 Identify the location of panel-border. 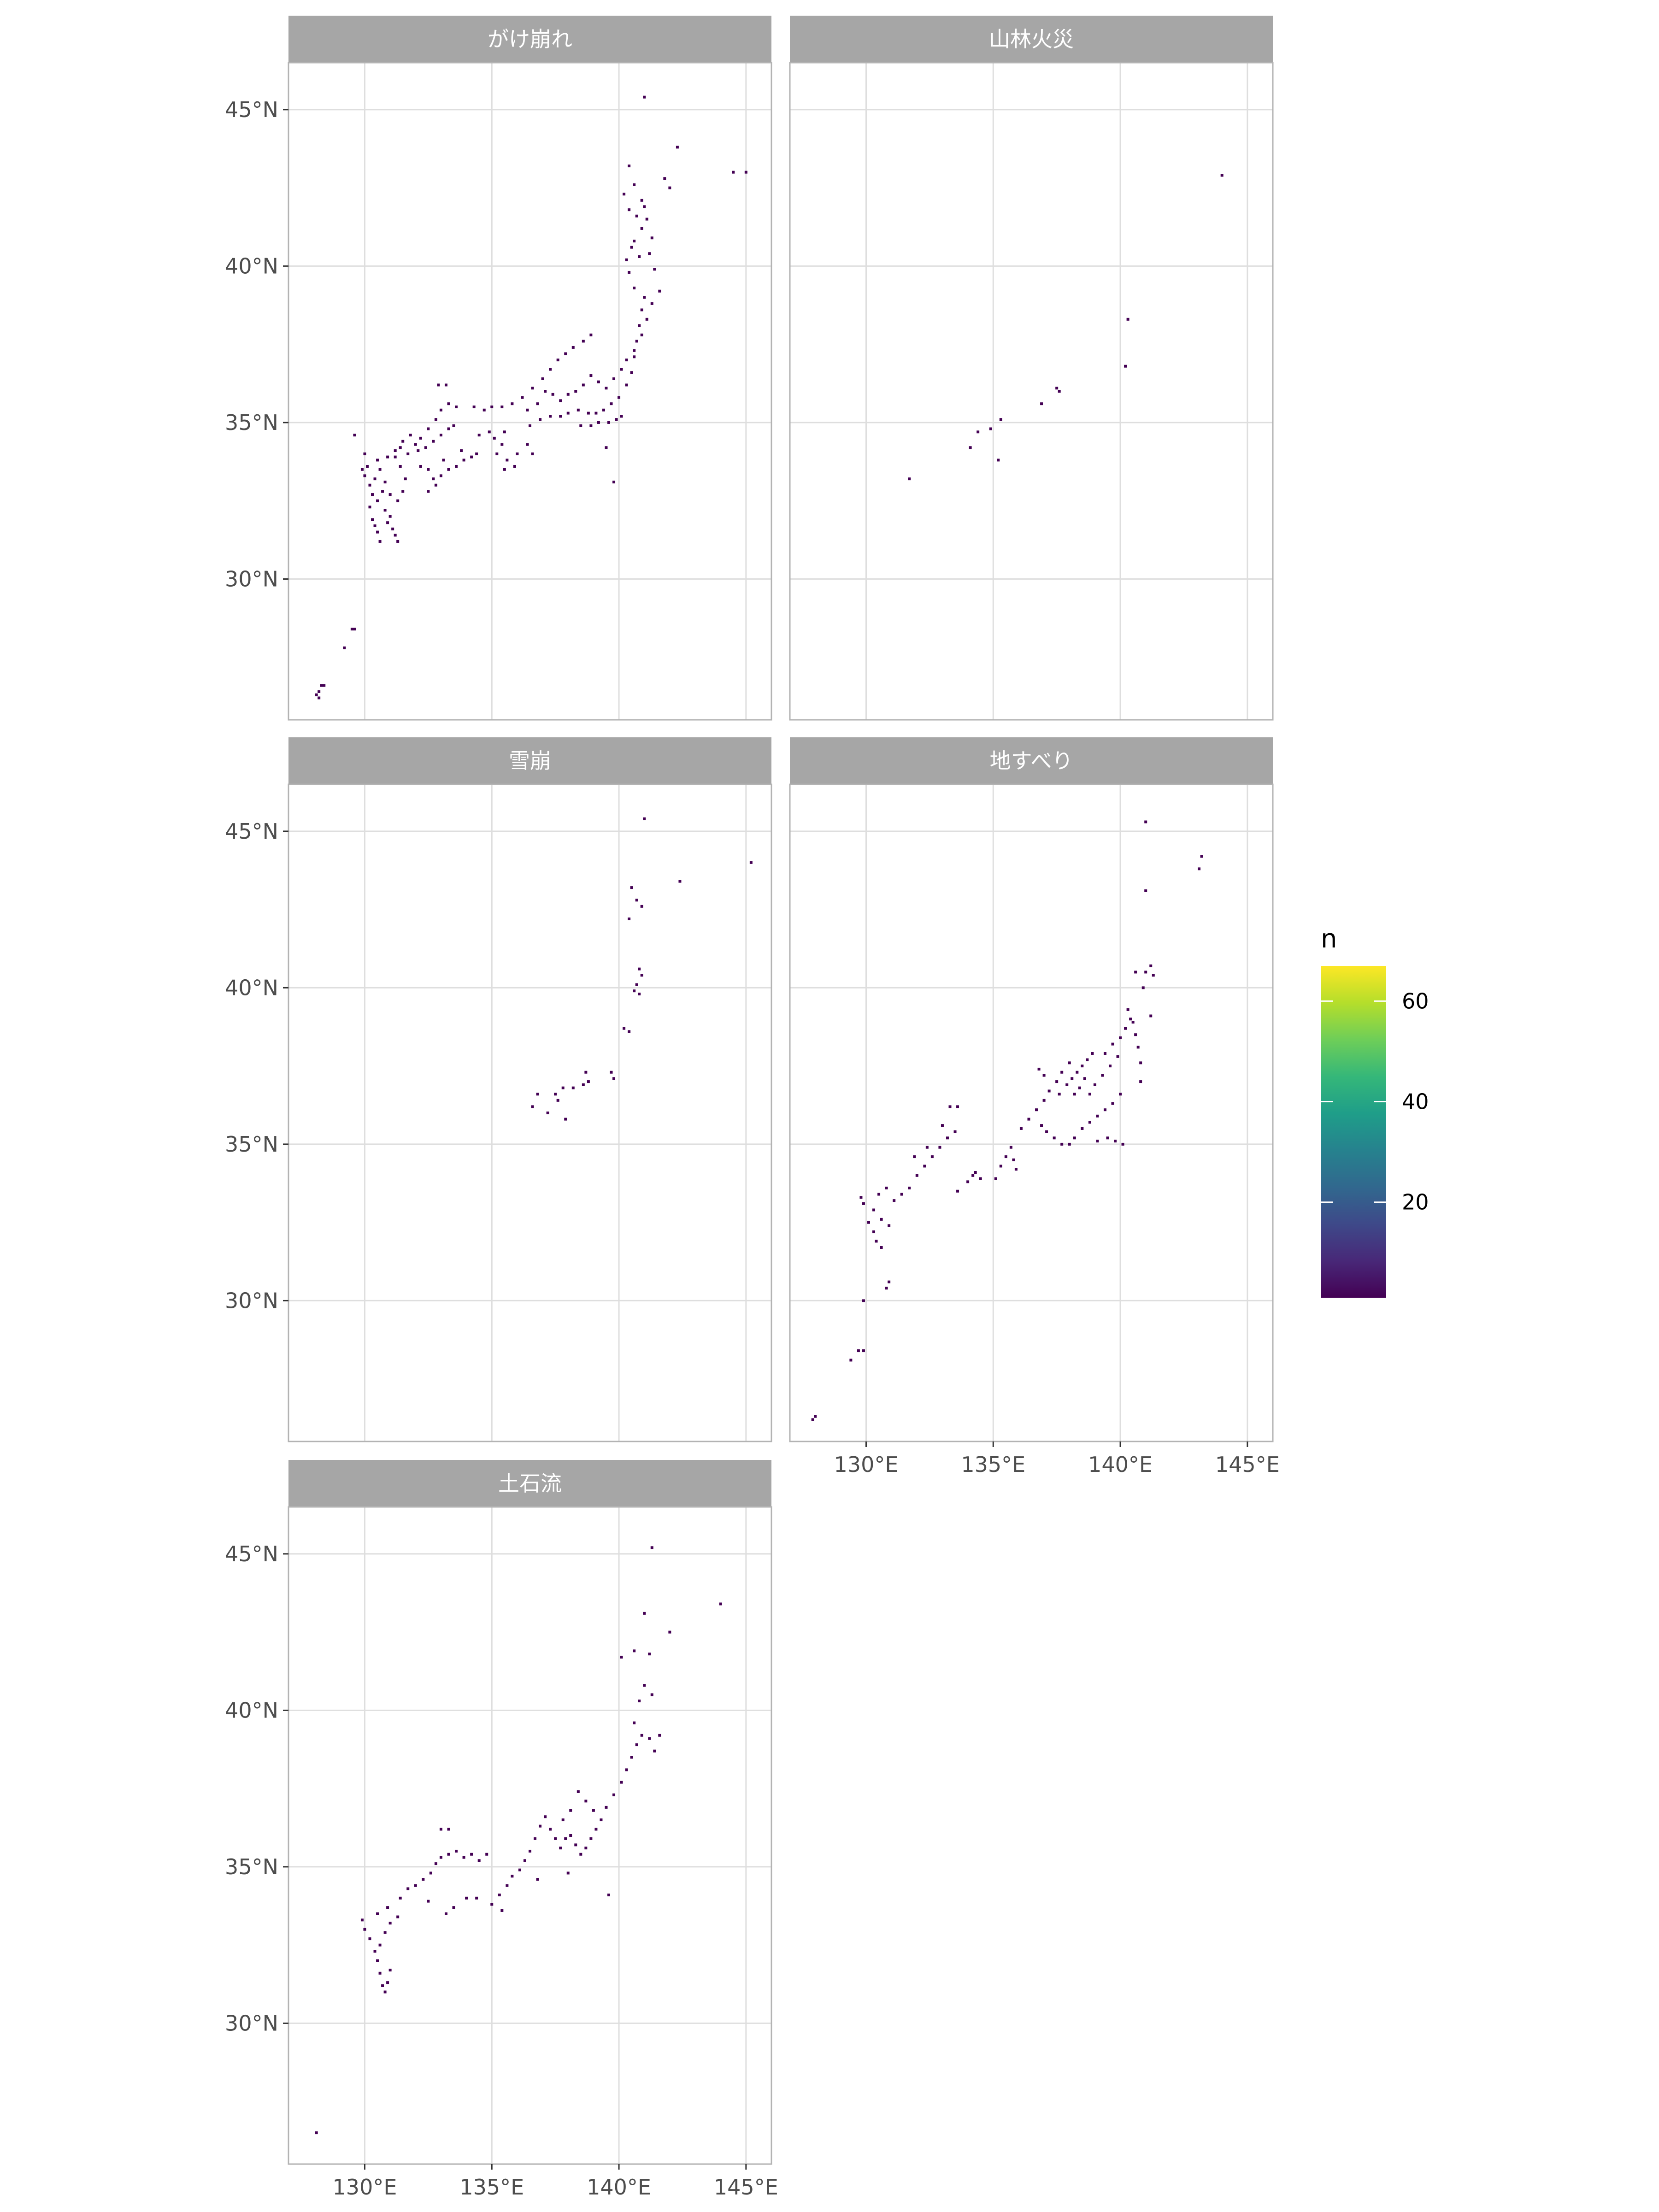
(530, 391).